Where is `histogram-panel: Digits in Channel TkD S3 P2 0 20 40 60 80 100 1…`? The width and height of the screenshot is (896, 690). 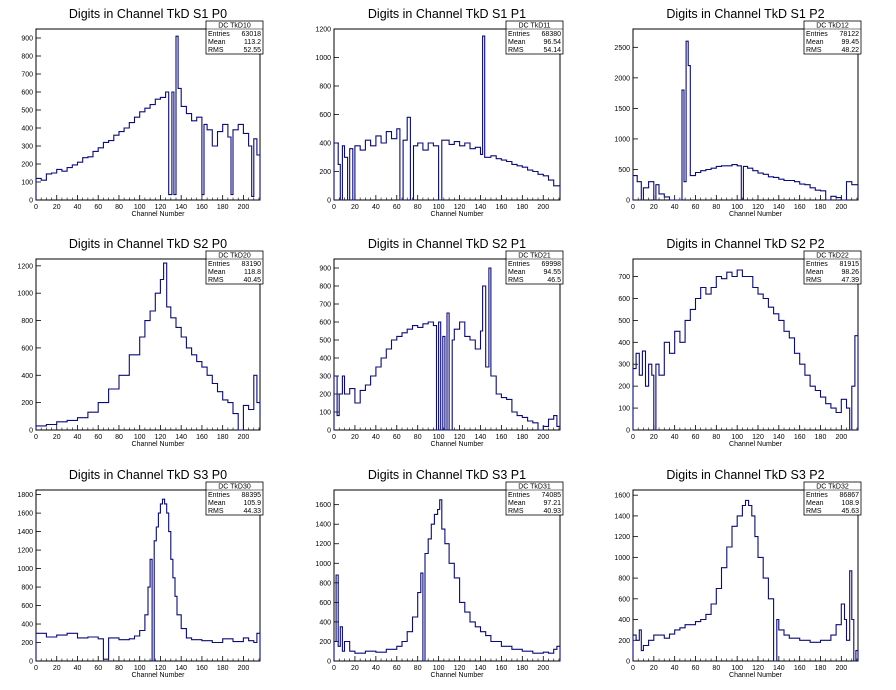 histogram-panel: Digits in Channel TkD S3 P2 0 20 40 60 80 100 1… is located at coordinates (738, 573).